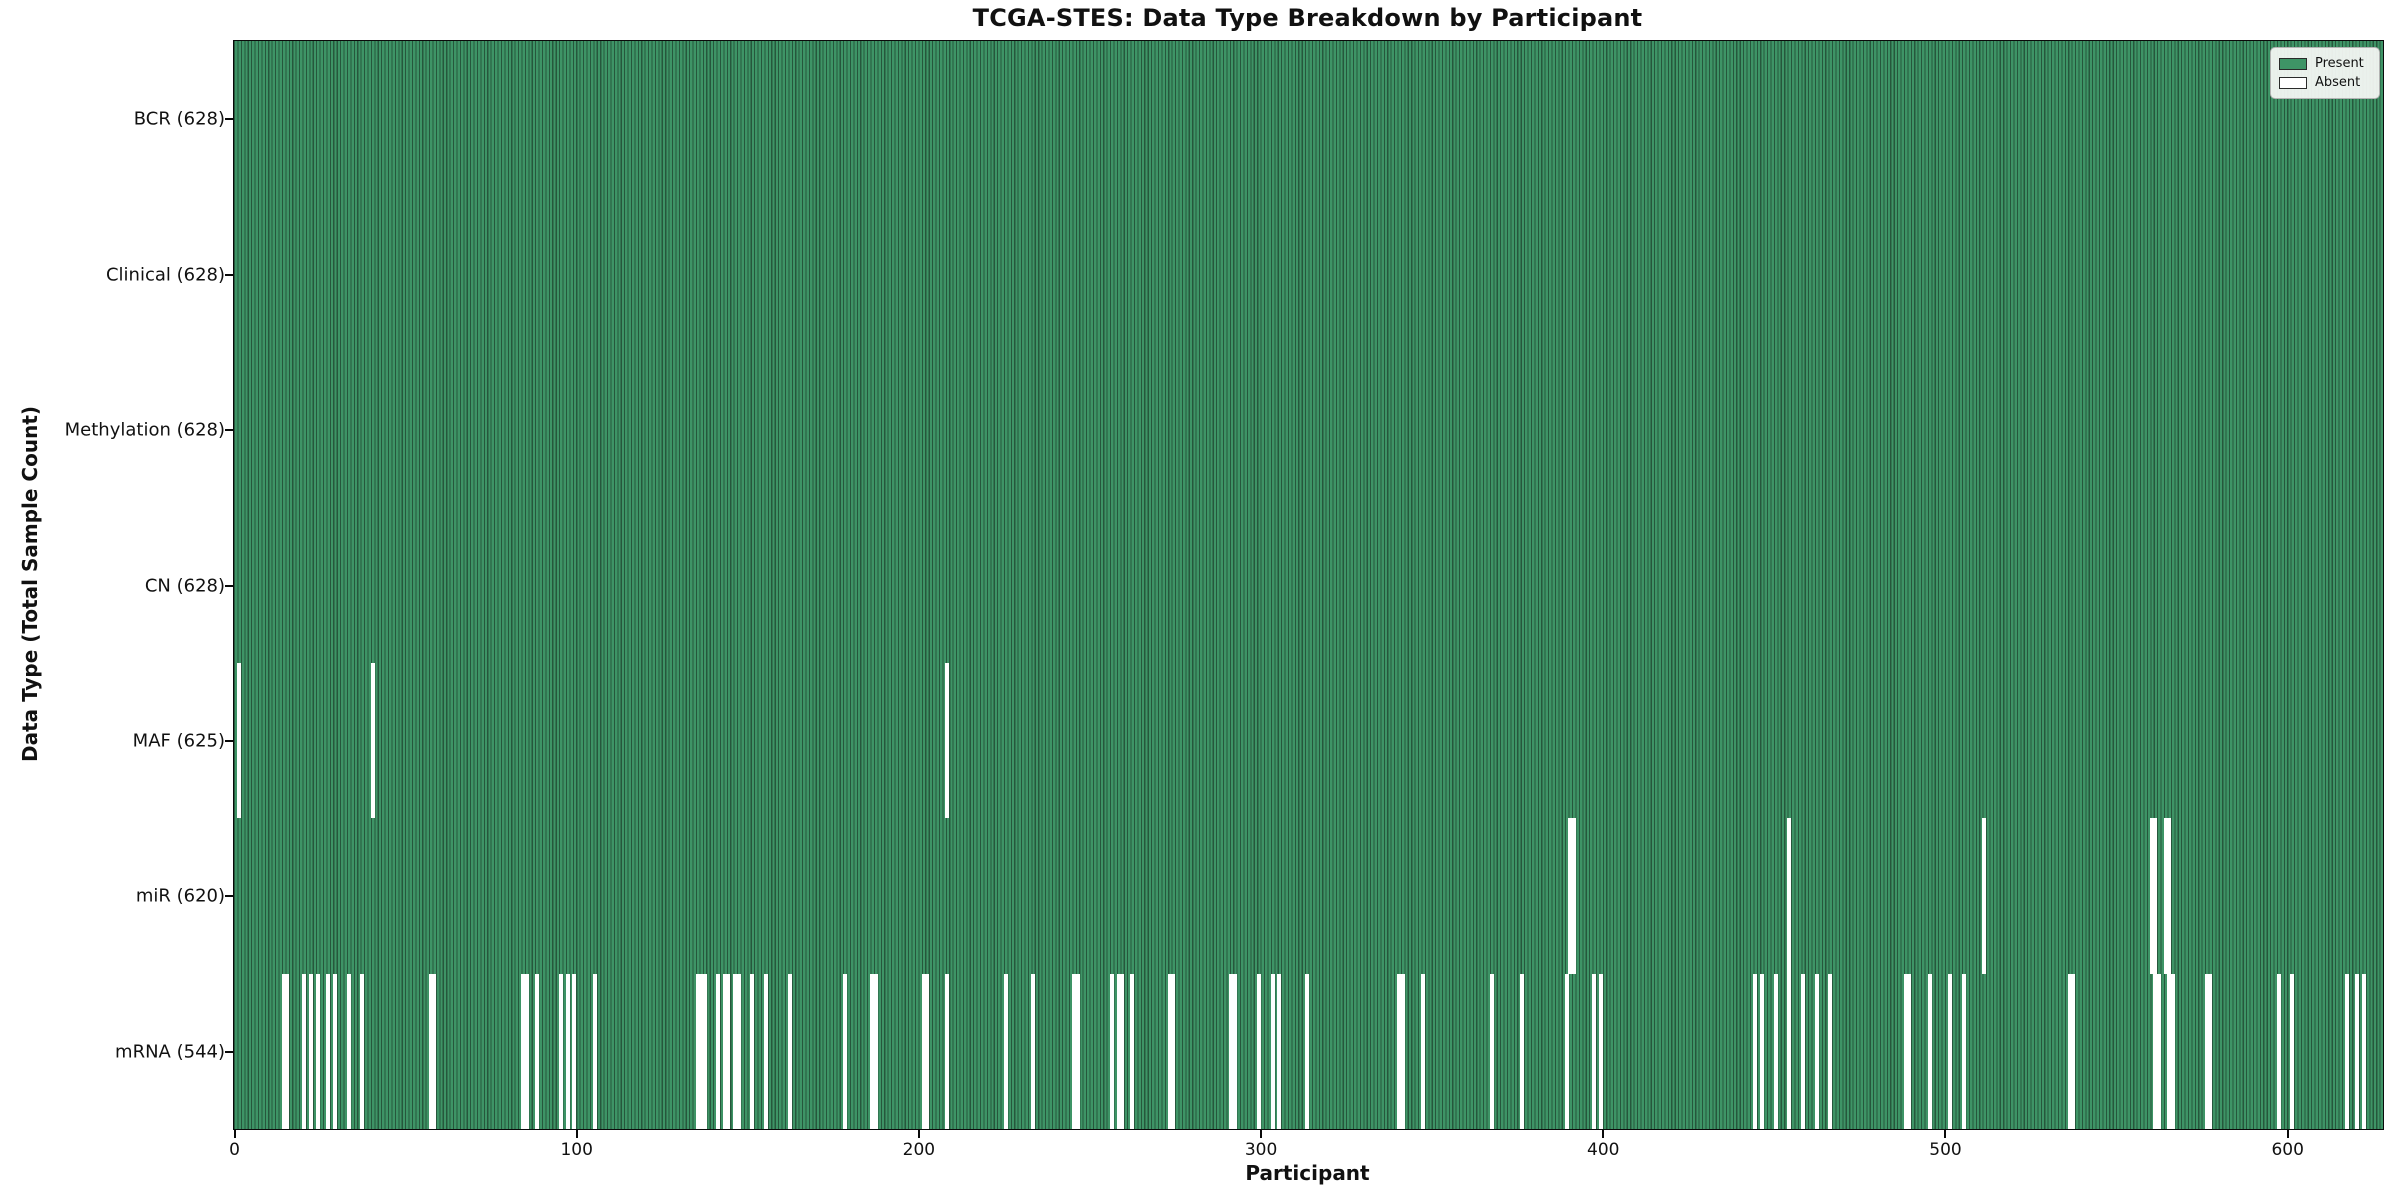  Describe the element at coordinates (165, 275) in the screenshot. I see `y-tick-label-Clinical: Clinical (628)` at that location.